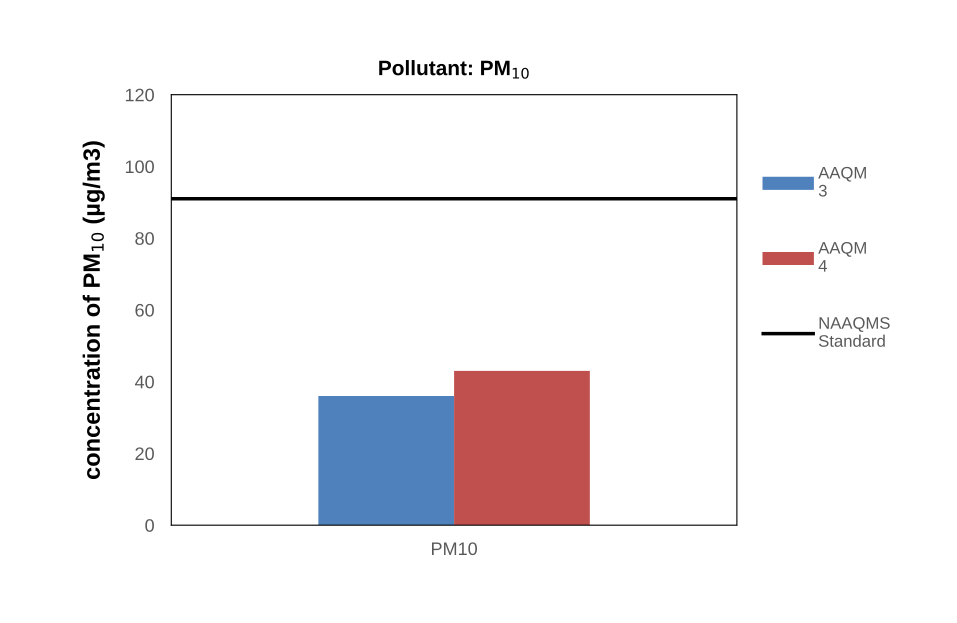  Describe the element at coordinates (854, 332) in the screenshot. I see `legend-label: NAAQMS Standard` at that location.